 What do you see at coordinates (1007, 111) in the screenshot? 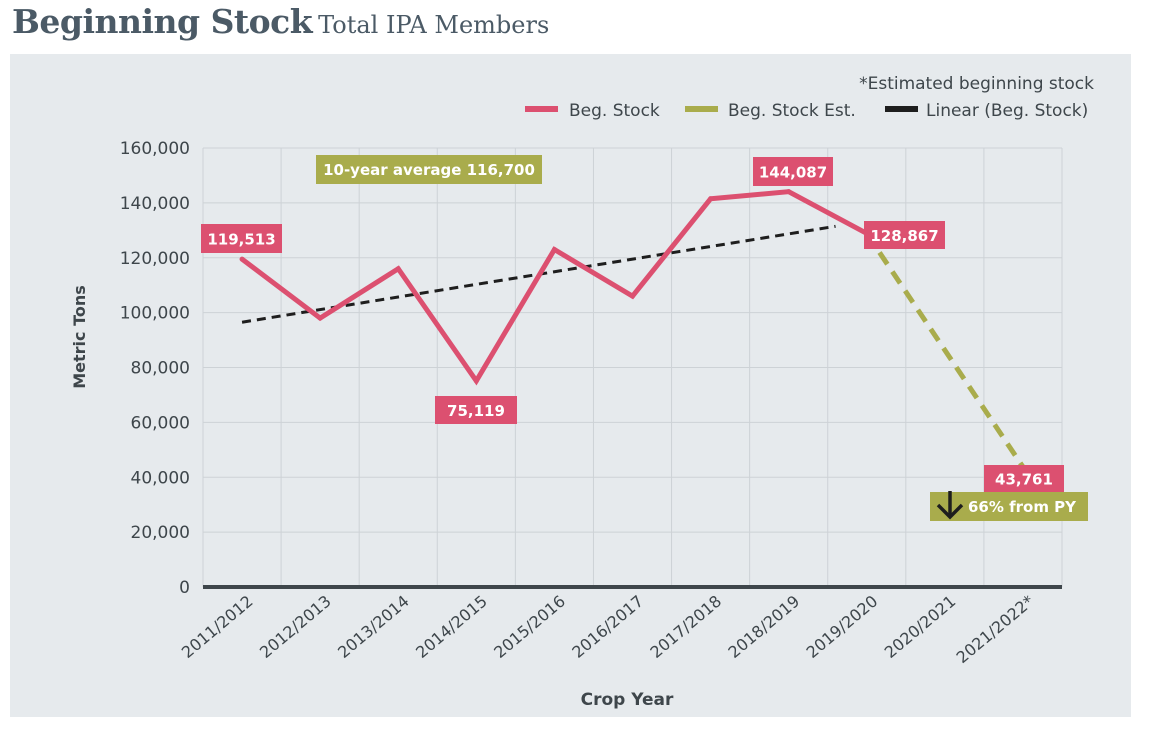
I see `legend-label-linear: Linear (Beg. Stock)` at bounding box center [1007, 111].